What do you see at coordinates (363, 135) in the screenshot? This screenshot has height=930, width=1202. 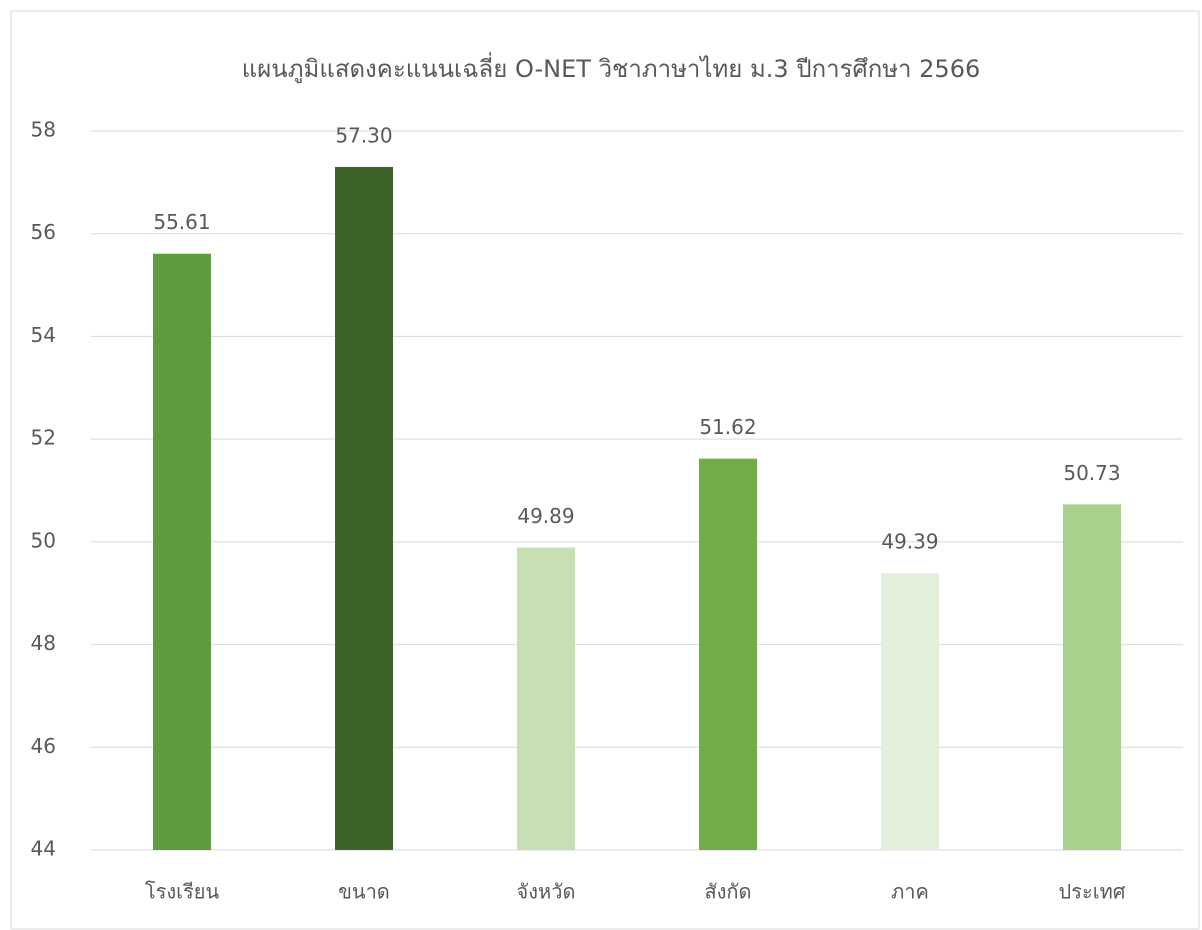 I see `data-label: 57.30` at bounding box center [363, 135].